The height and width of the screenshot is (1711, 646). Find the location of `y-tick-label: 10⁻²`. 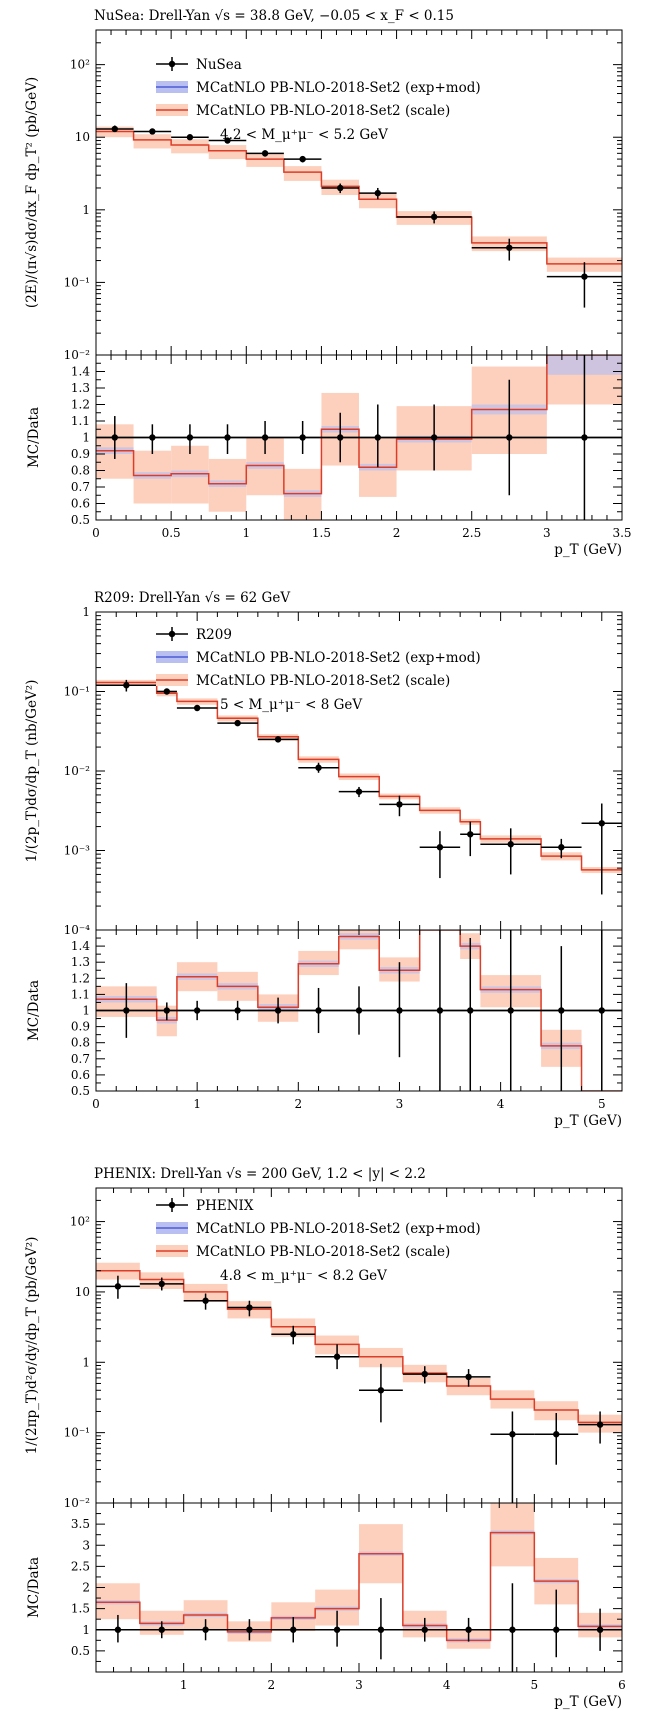

y-tick-label: 10⁻² is located at coordinates (77, 771).